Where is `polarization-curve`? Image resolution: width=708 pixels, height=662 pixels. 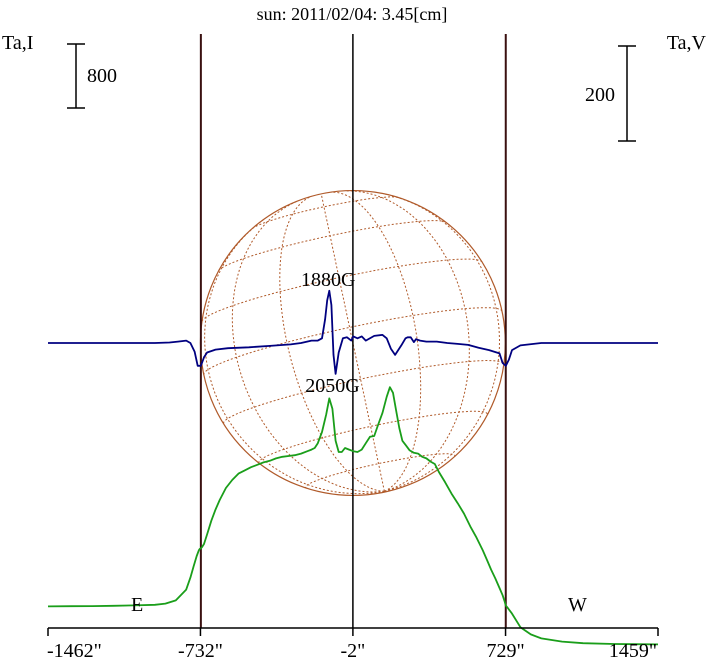 polarization-curve is located at coordinates (353, 332).